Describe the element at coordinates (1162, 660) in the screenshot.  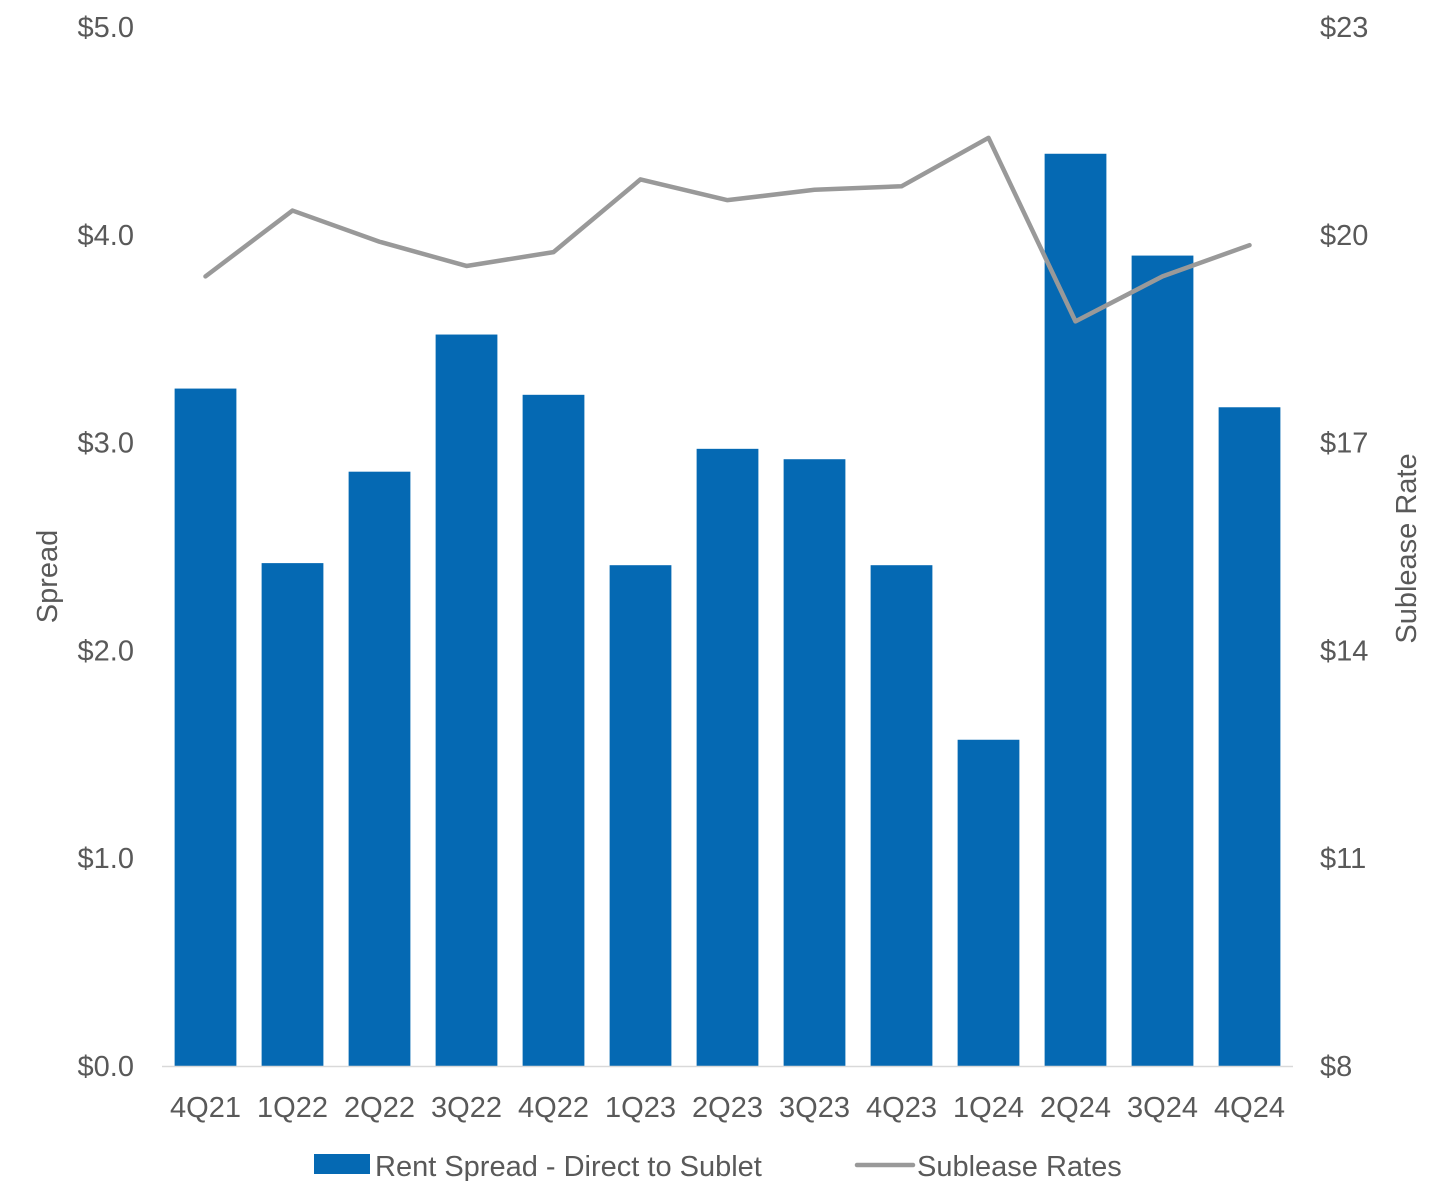
I see `bar-3Q24` at that location.